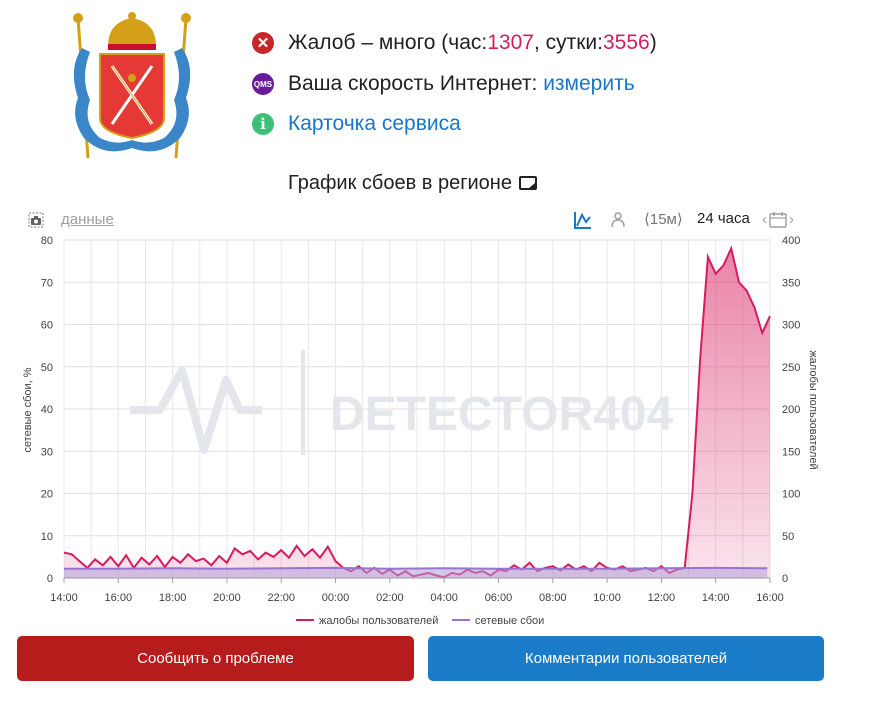  Describe the element at coordinates (47, 537) in the screenshot. I see `y-left-tick-label: 10` at that location.